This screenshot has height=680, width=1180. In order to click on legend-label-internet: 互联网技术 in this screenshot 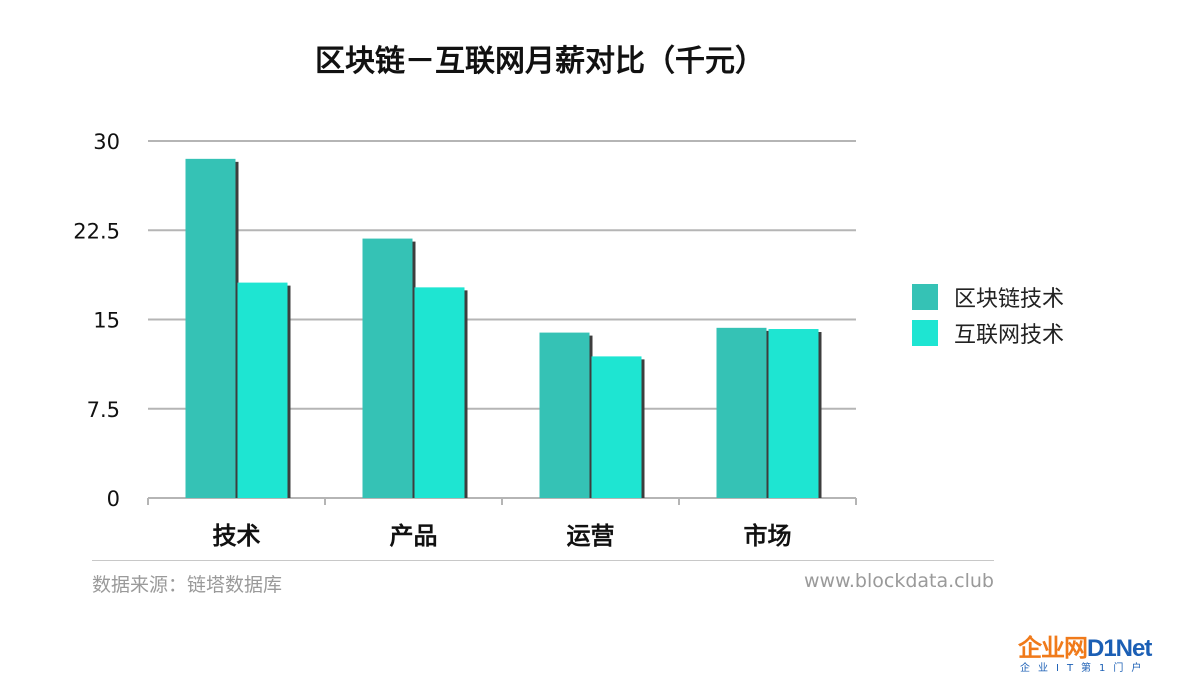, I will do `click(1009, 335)`.